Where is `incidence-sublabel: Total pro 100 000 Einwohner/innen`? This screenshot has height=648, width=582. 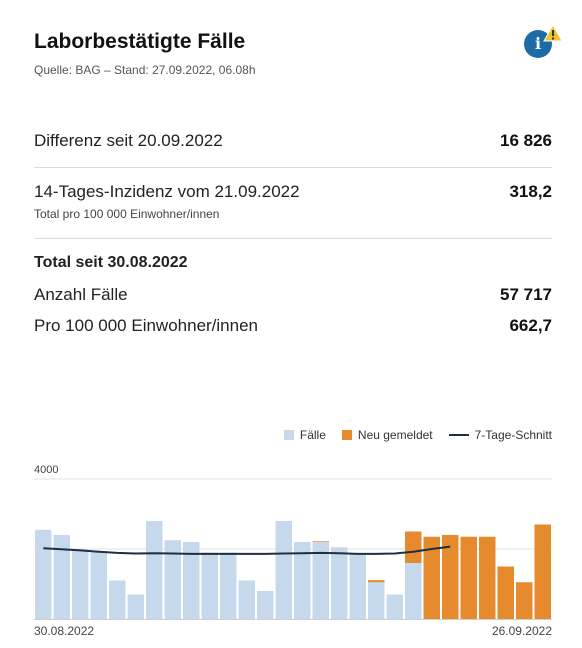
incidence-sublabel: Total pro 100 000 Einwohner/innen is located at coordinates (127, 214).